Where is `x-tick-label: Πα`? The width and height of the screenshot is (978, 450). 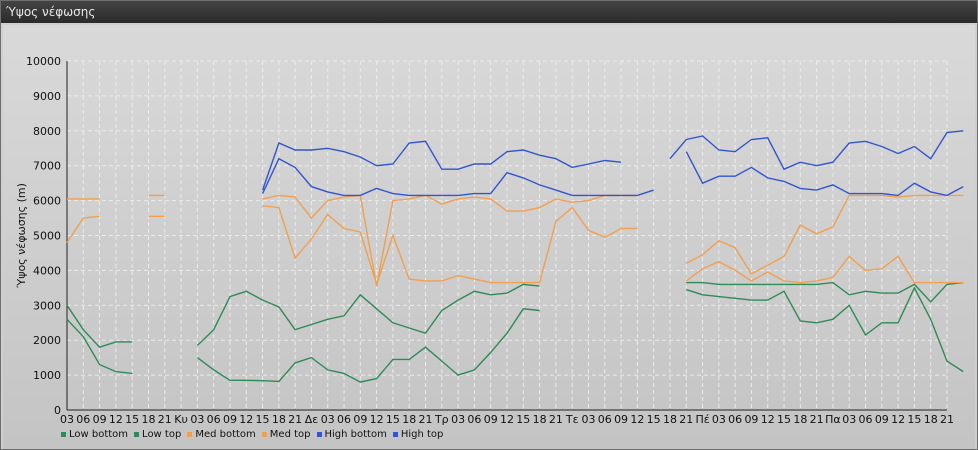 x-tick-label: Πα is located at coordinates (833, 419).